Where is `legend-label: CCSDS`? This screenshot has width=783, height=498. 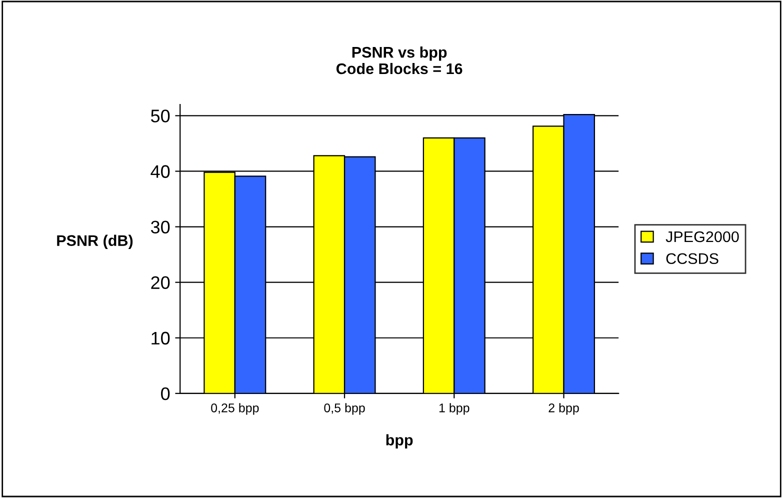 legend-label: CCSDS is located at coordinates (692, 258).